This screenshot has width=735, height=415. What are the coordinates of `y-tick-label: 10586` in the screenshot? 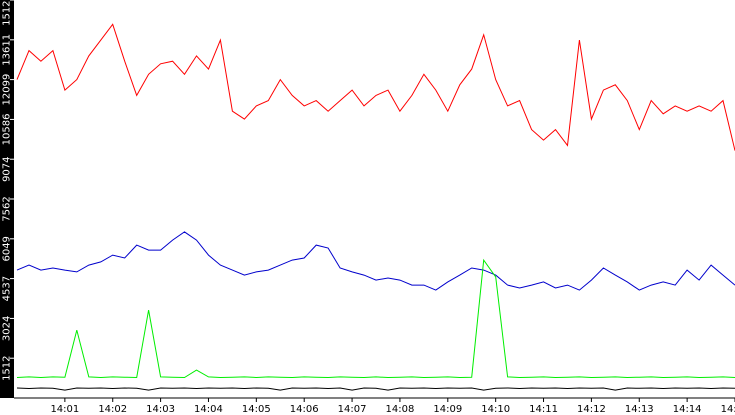 It's located at (7, 130).